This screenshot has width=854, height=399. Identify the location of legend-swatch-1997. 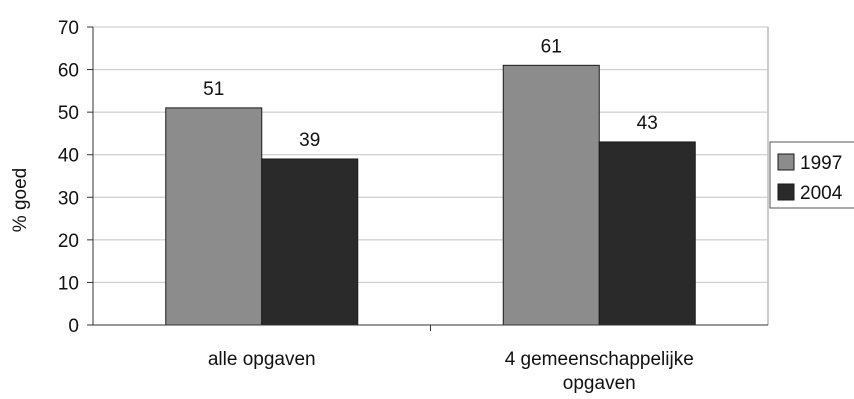
(786, 162).